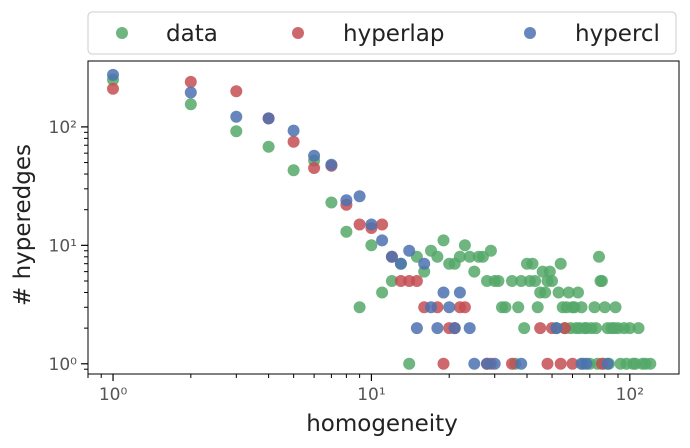 This screenshot has width=690, height=448. I want to click on x-tick-label: 10⁰, so click(113, 395).